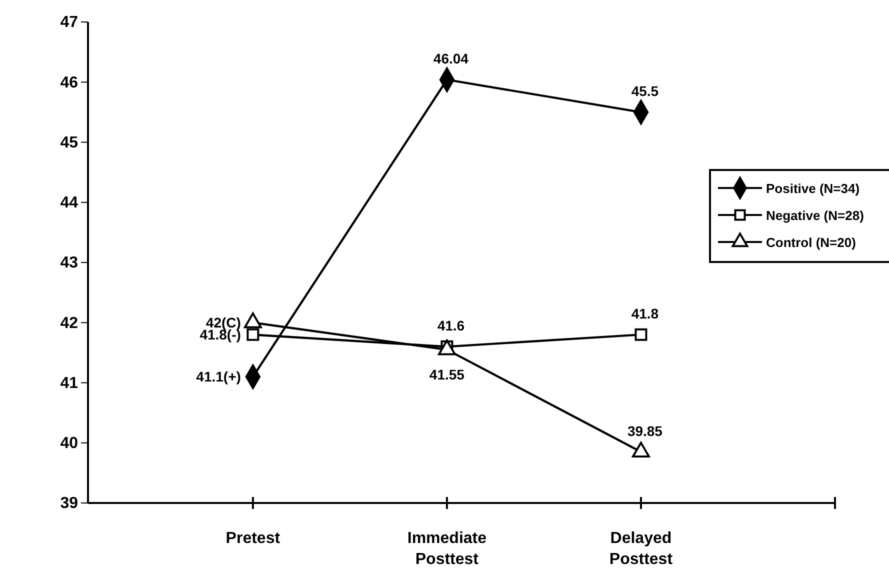 The width and height of the screenshot is (889, 586). I want to click on y-tick-label: 47, so click(69, 23).